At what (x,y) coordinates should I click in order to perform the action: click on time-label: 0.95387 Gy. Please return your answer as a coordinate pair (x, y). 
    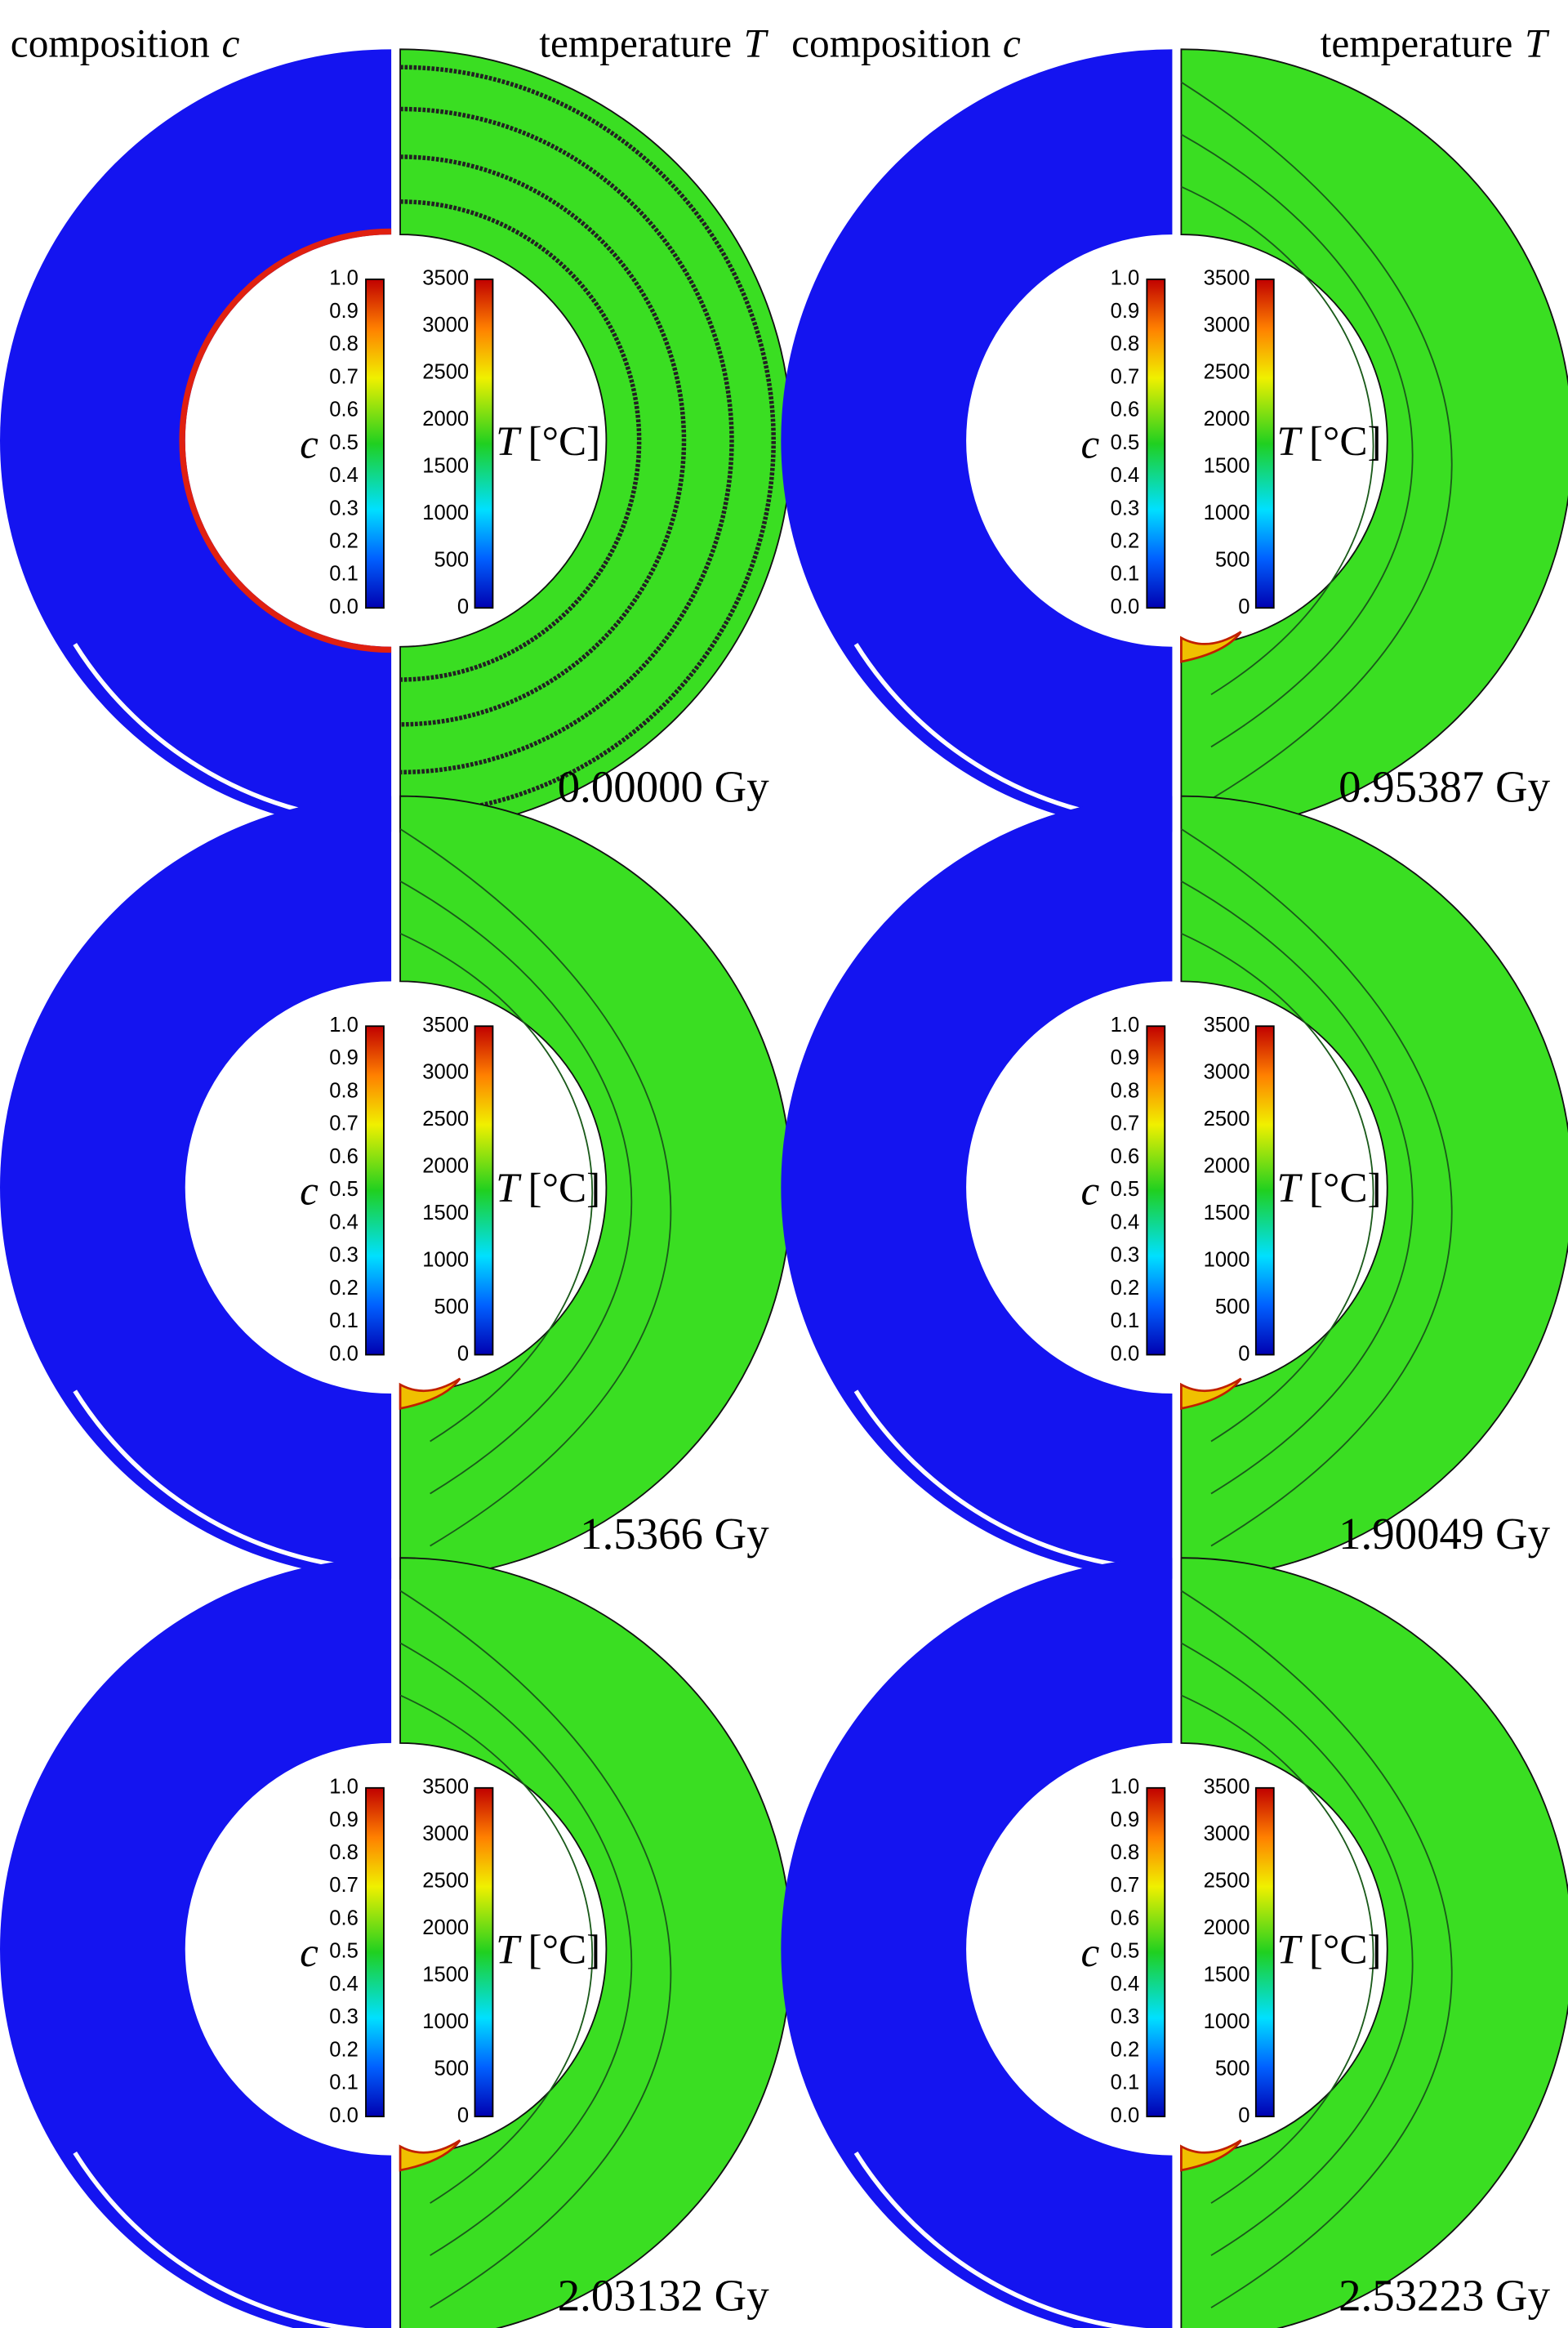
    Looking at the image, I should click on (1445, 787).